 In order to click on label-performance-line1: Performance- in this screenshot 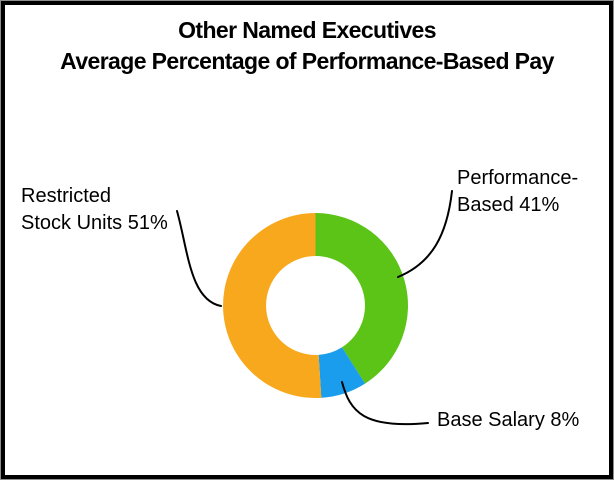, I will do `click(518, 178)`.